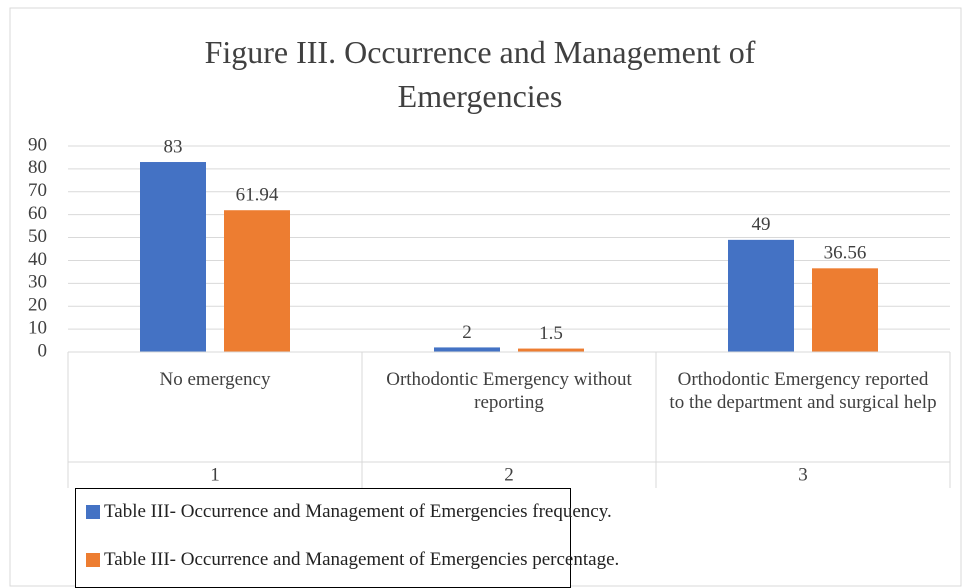 The width and height of the screenshot is (963, 588). Describe the element at coordinates (761, 224) in the screenshot. I see `data-label: 49` at that location.